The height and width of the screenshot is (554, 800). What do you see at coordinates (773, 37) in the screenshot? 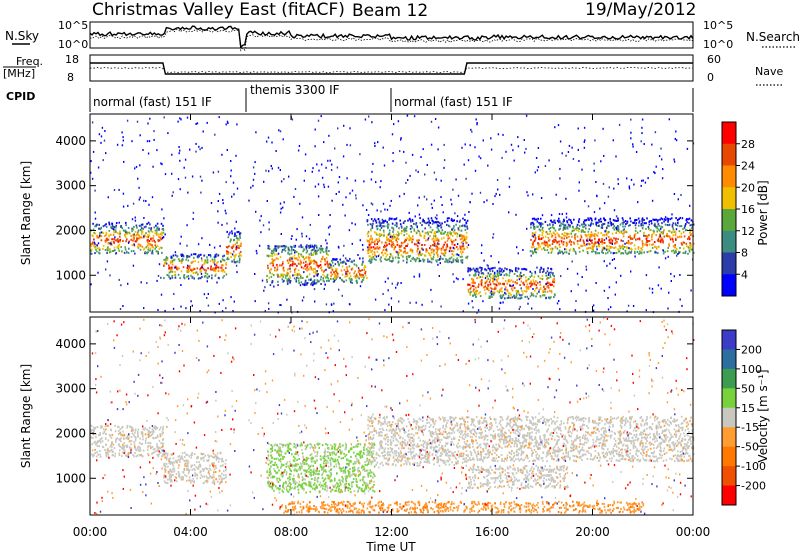
I see `nsearch-label: N.Search` at bounding box center [773, 37].